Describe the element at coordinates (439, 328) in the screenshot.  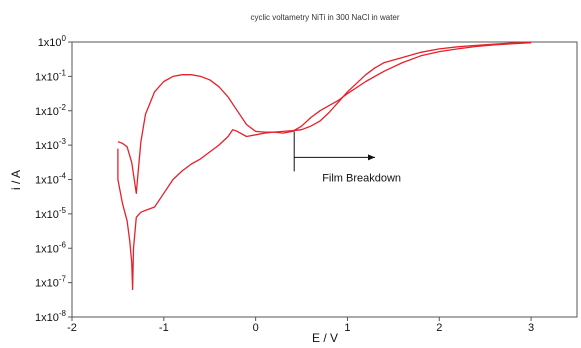
I see `x-tick-label: 2` at that location.